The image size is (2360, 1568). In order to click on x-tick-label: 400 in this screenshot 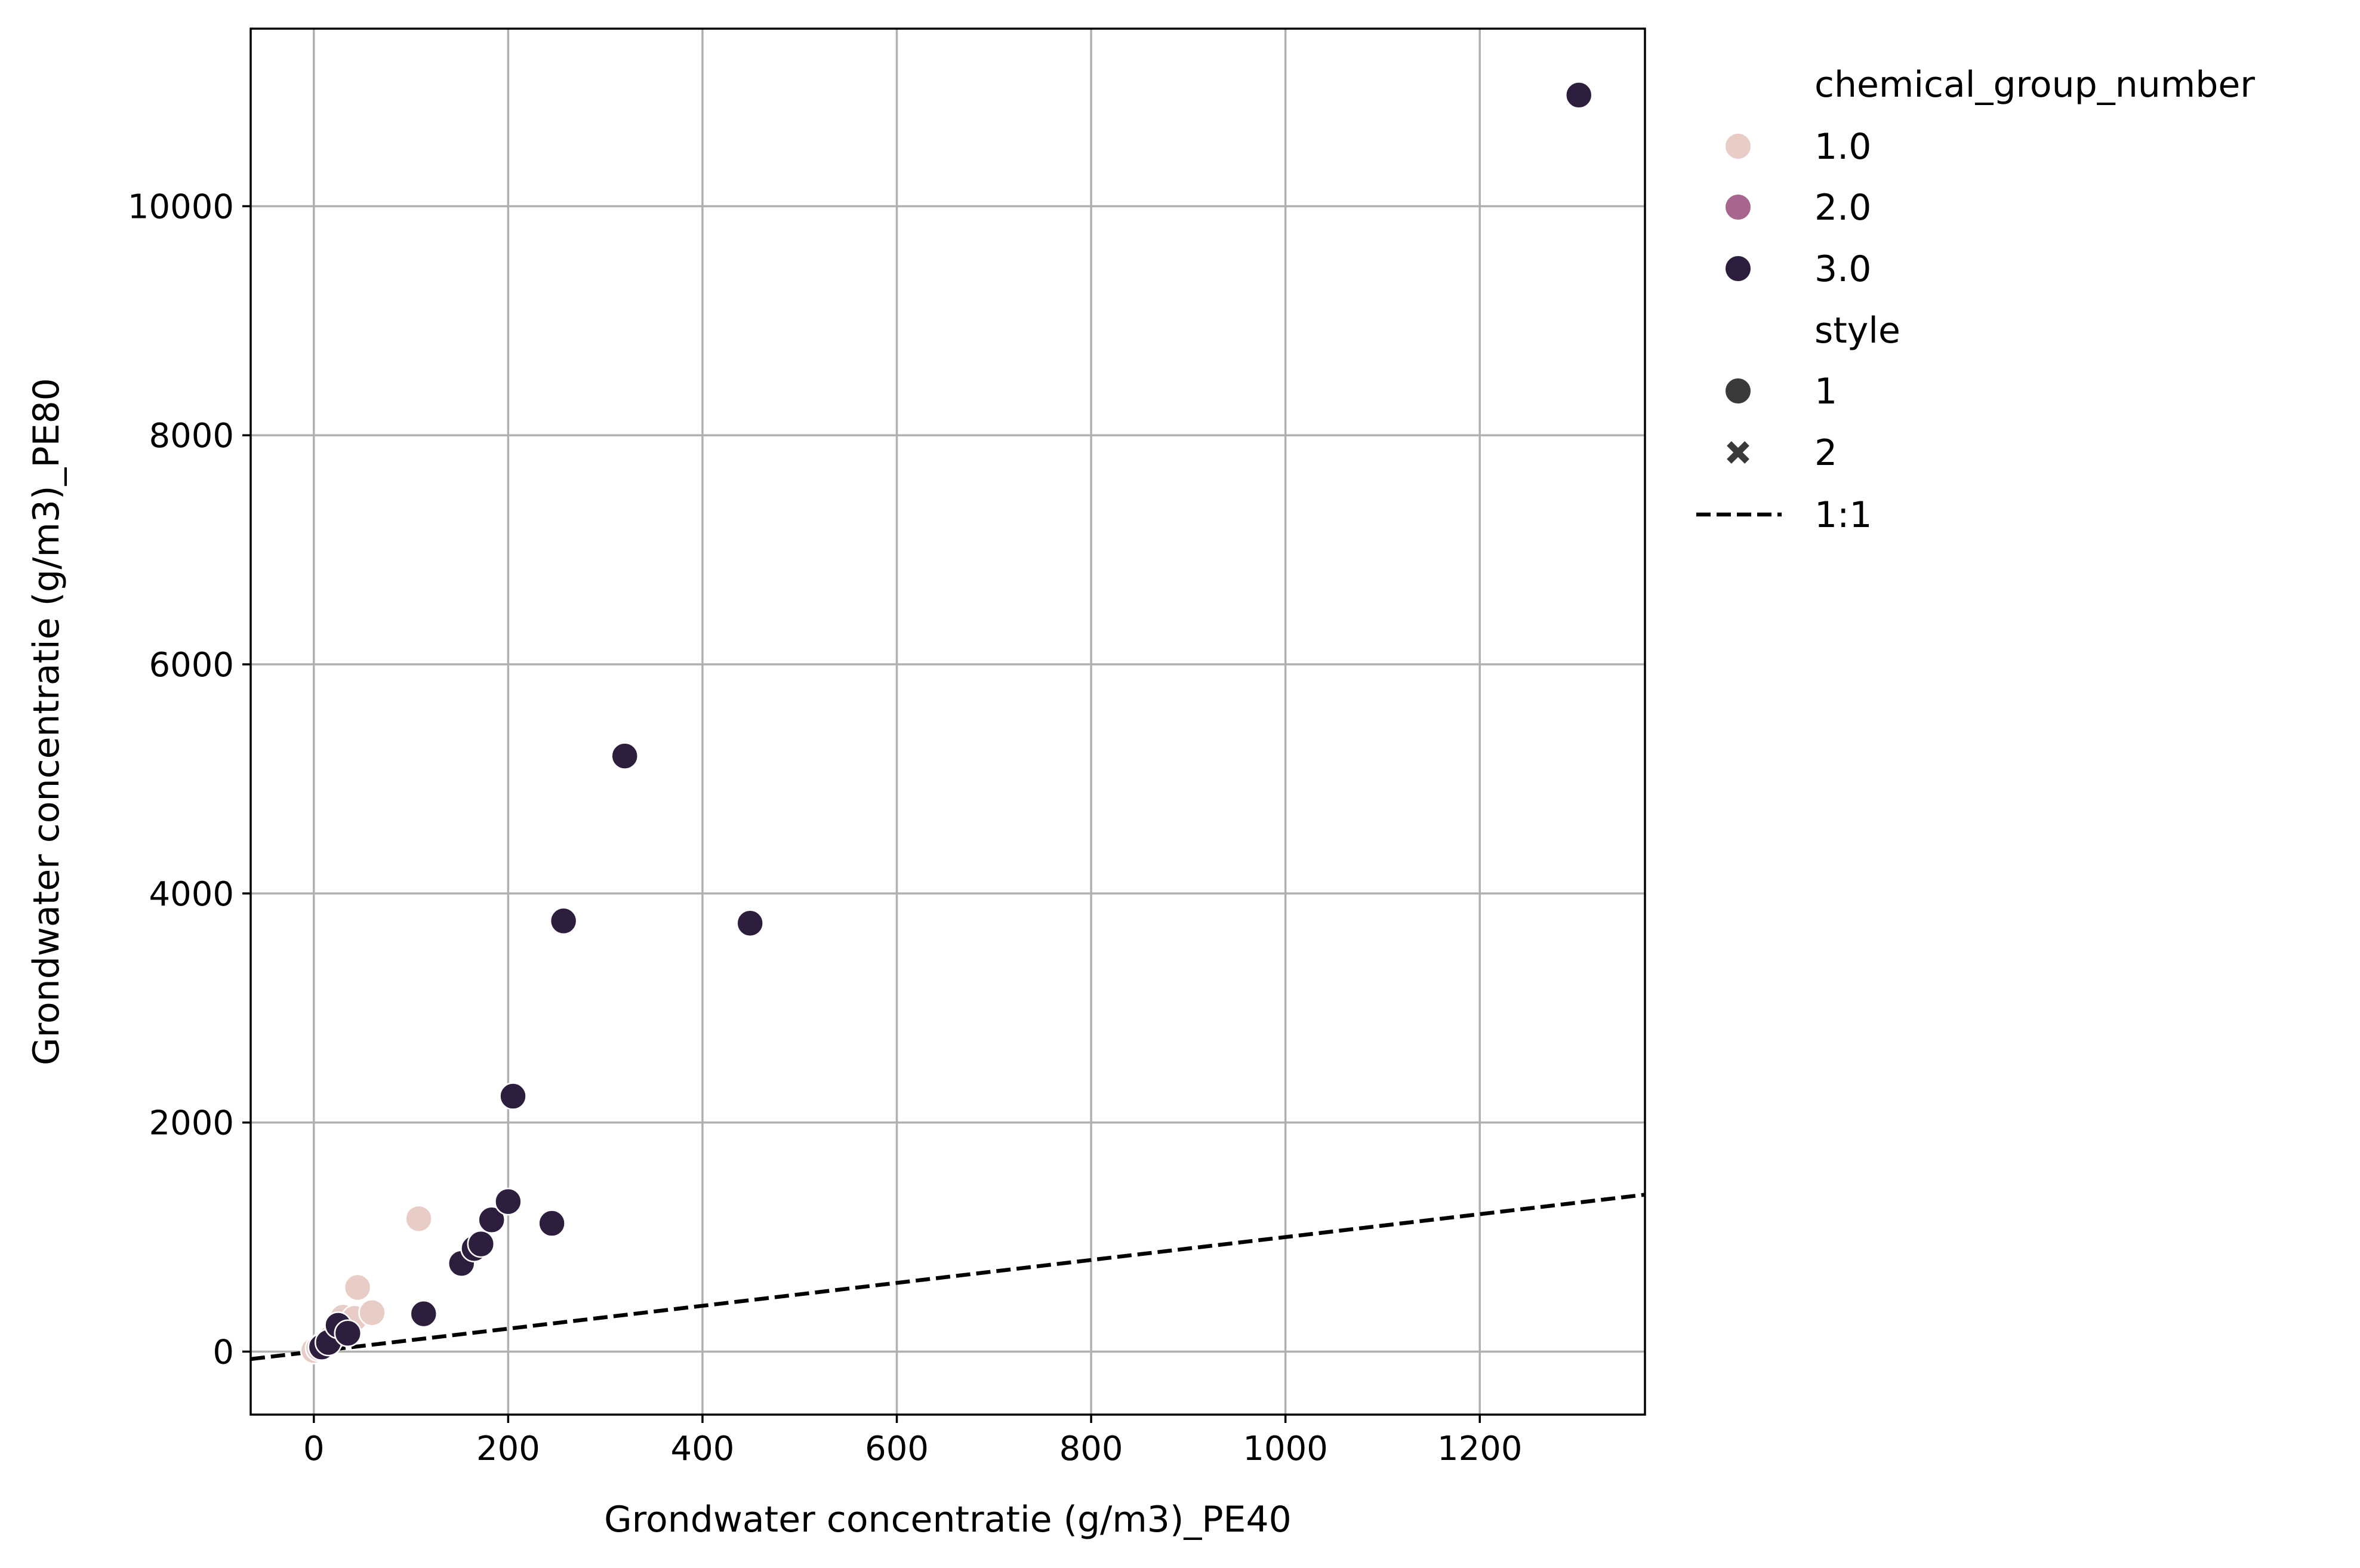, I will do `click(703, 1449)`.